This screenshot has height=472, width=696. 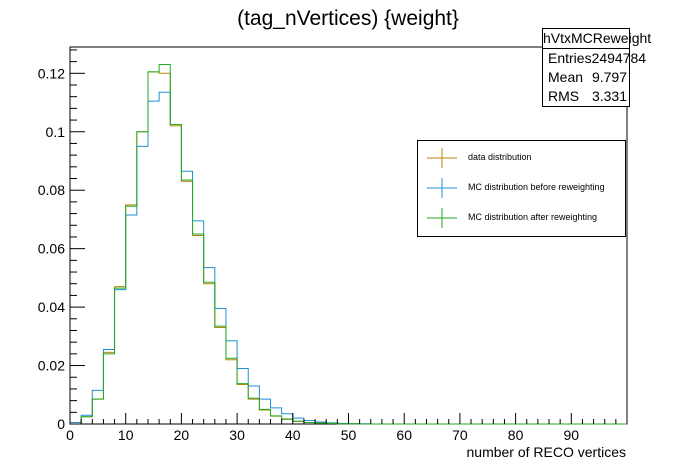 What do you see at coordinates (61, 424) in the screenshot?
I see `y-tick-label: 0` at bounding box center [61, 424].